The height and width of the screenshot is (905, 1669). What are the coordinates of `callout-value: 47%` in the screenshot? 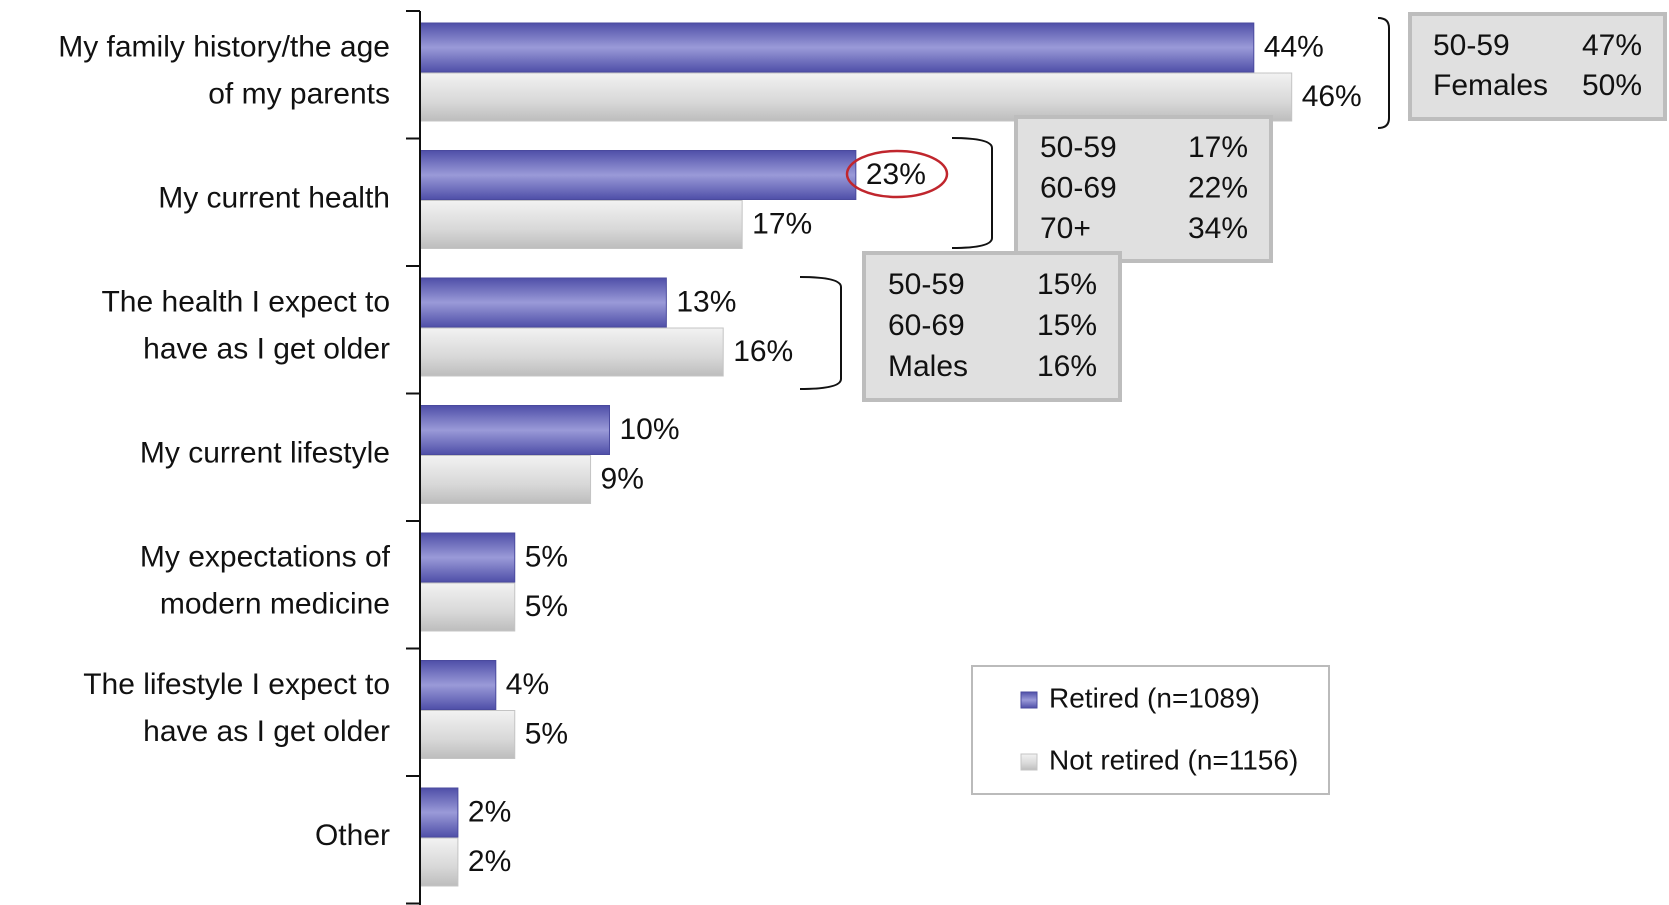 It's located at (1612, 45).